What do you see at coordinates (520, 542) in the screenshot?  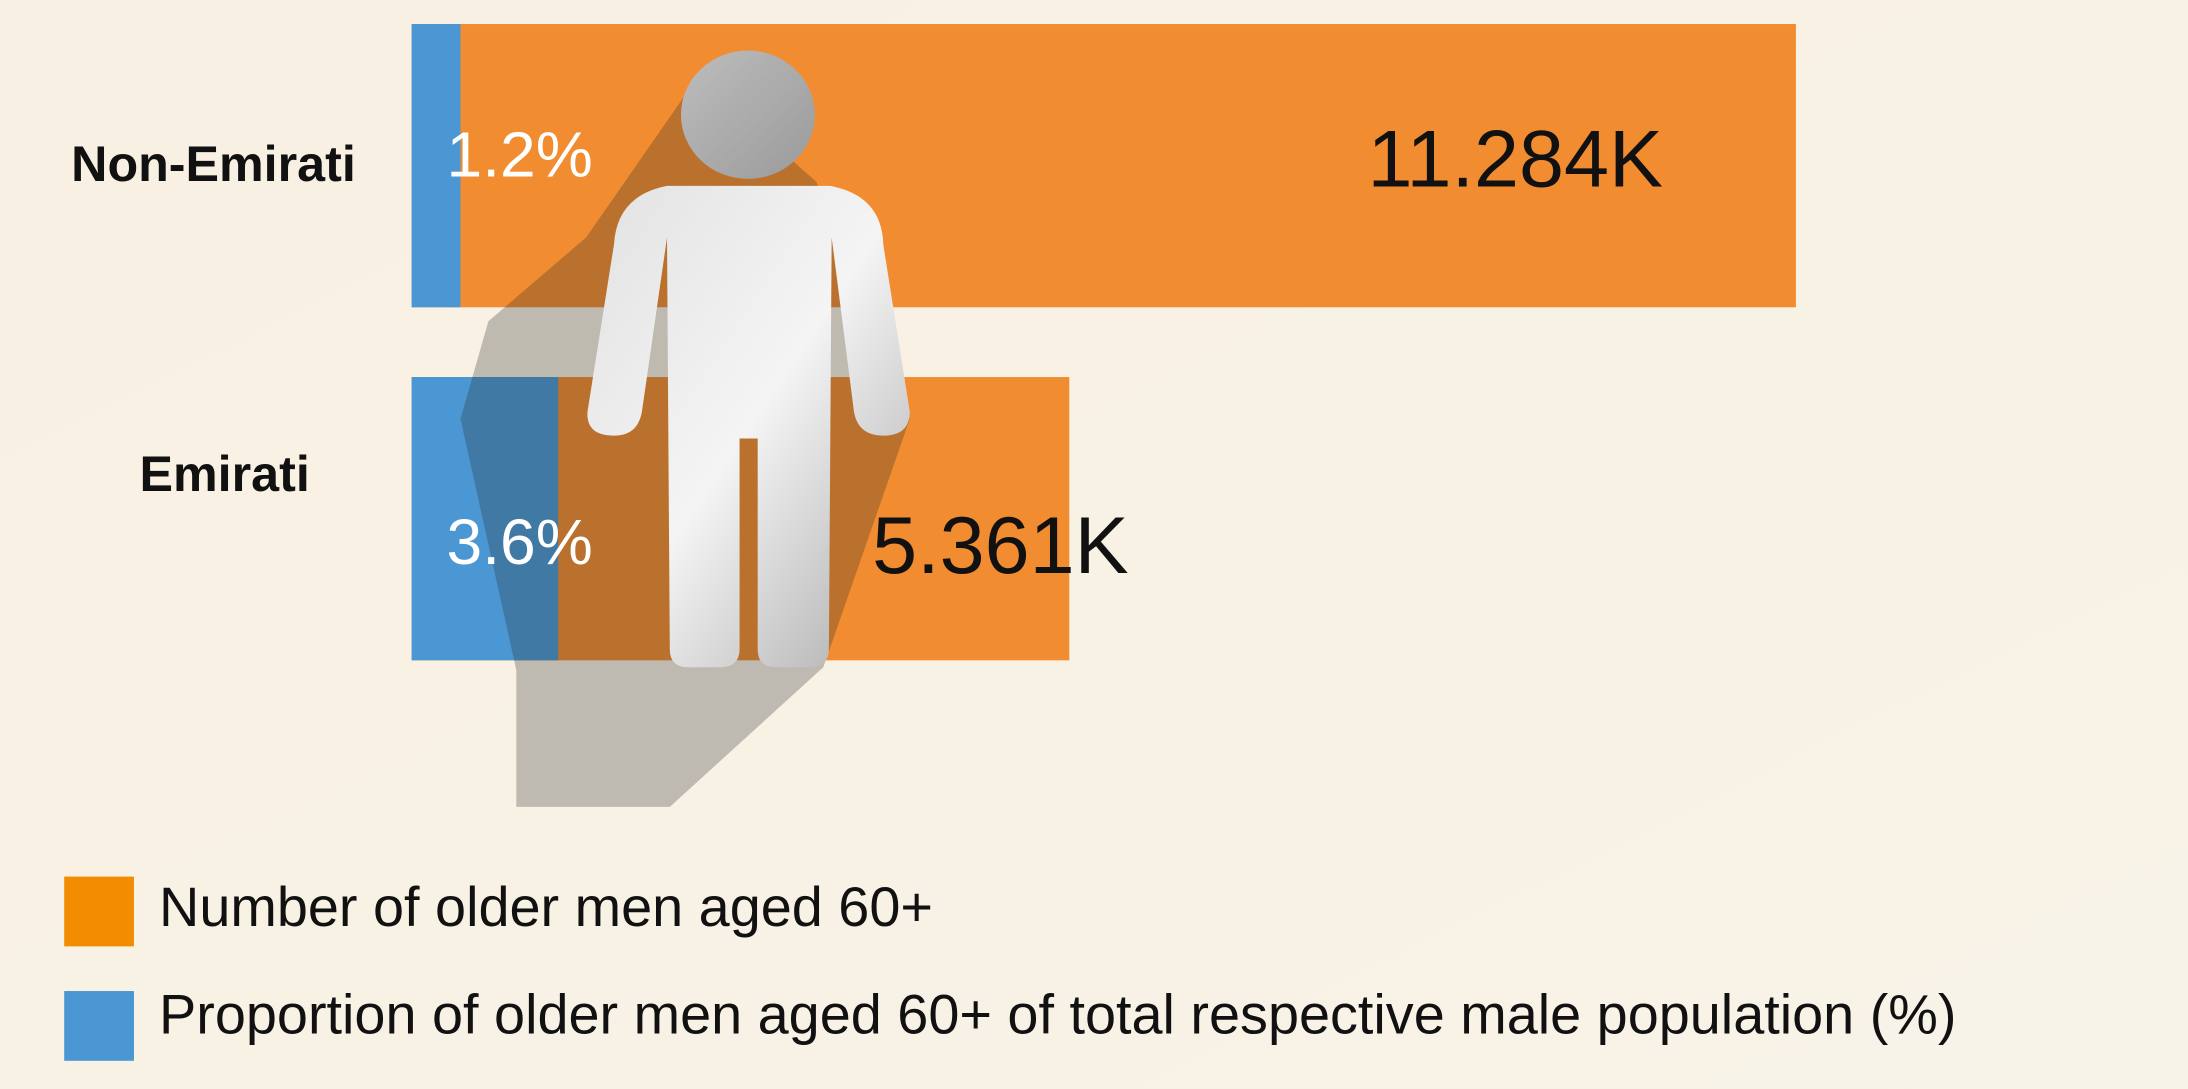 I see `proportion-label: 3.6%` at bounding box center [520, 542].